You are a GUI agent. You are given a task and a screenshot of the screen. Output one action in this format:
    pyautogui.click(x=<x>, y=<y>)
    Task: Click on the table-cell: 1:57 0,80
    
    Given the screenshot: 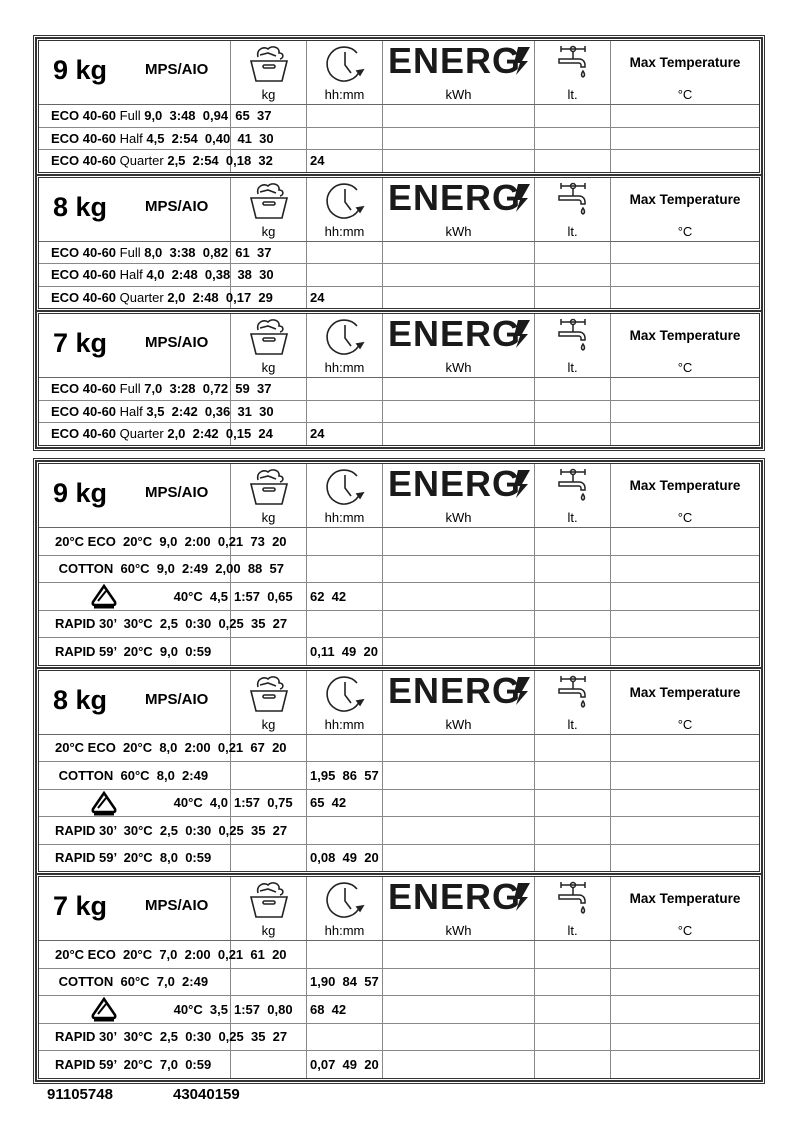 What is the action you would take?
    pyautogui.click(x=269, y=1009)
    